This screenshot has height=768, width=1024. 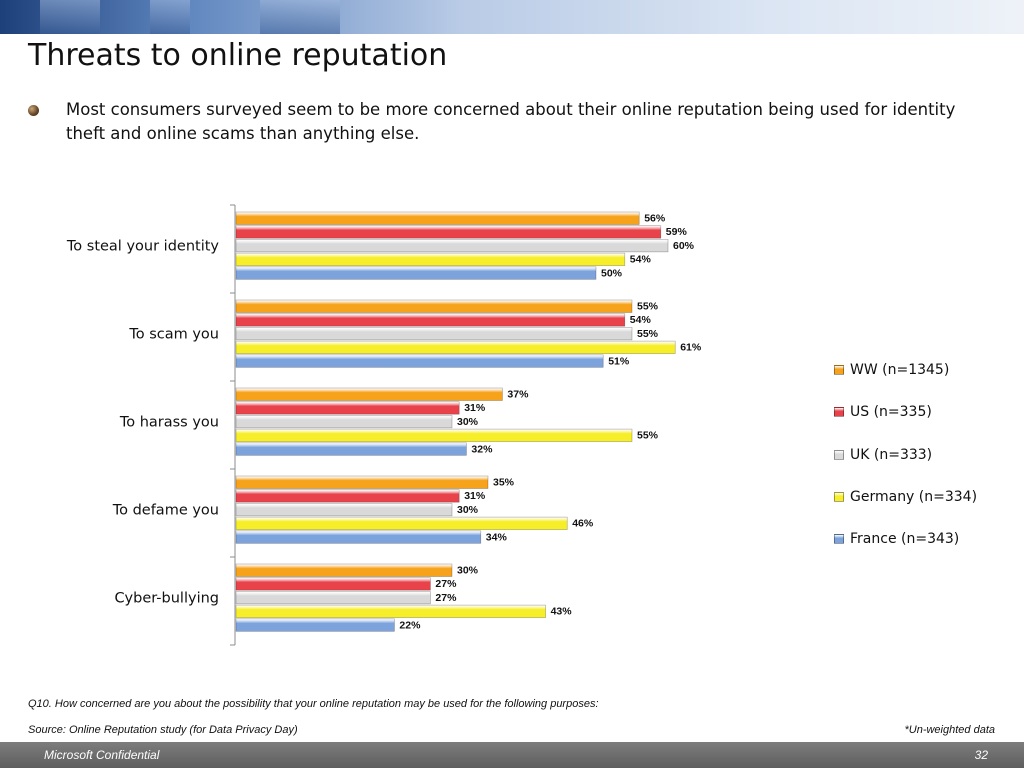 I want to click on bullet-icon, so click(x=33, y=110).